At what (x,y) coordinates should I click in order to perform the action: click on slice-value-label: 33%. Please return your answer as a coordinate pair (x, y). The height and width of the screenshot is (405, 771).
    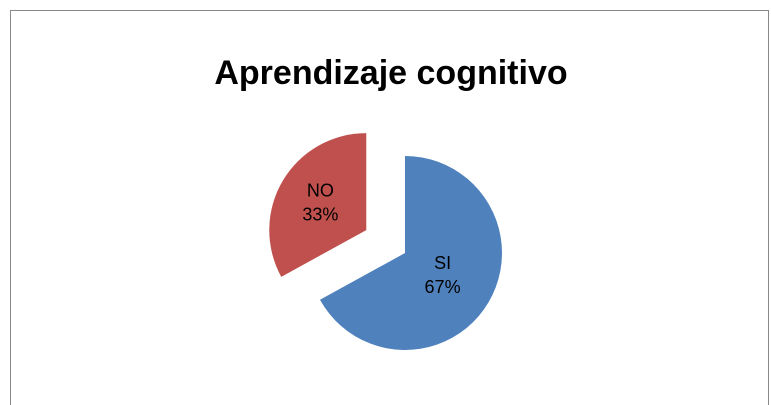
    Looking at the image, I should click on (320, 215).